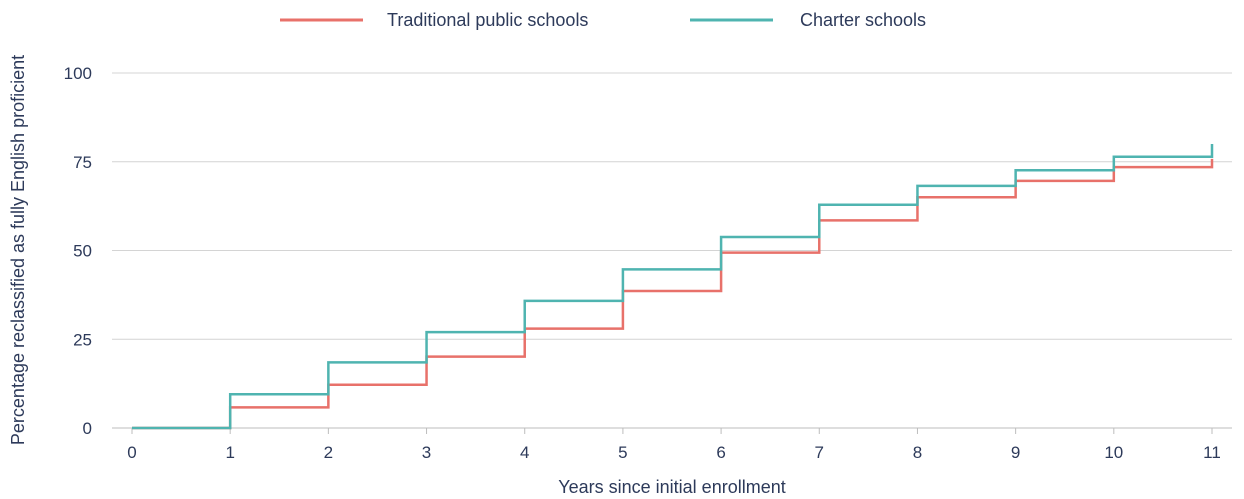 Image resolution: width=1244 pixels, height=499 pixels. I want to click on x-tick-label: 1, so click(229, 452).